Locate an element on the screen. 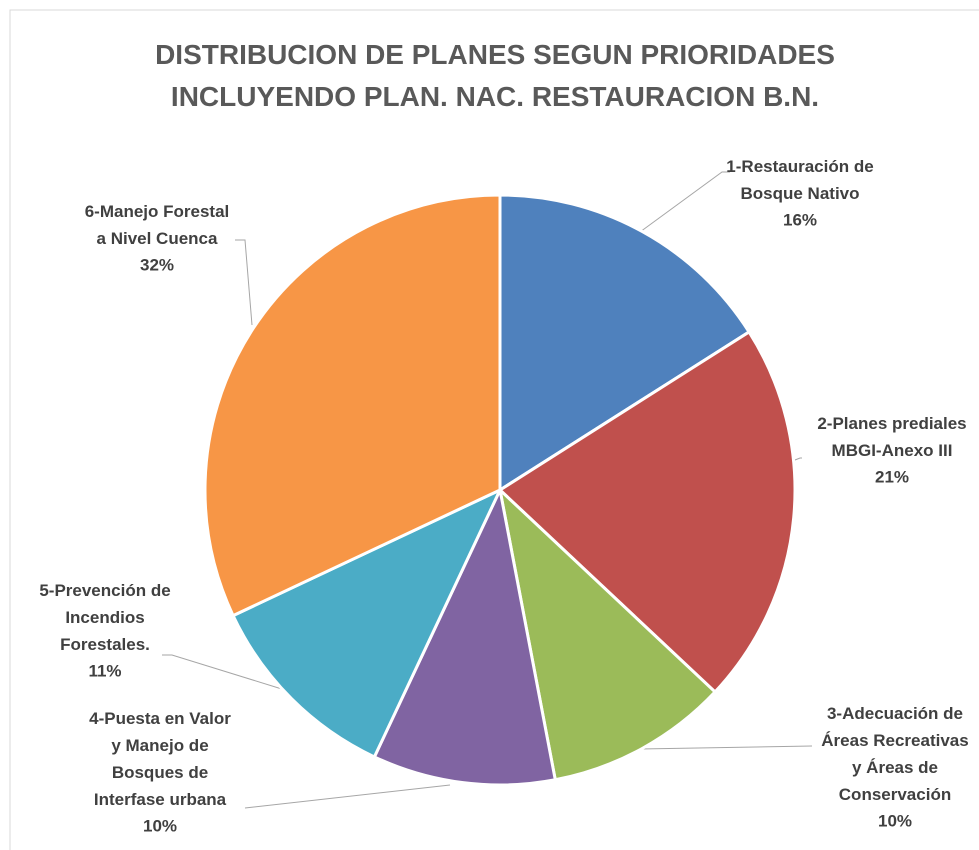 The image size is (979, 850). slice-percent: 21% is located at coordinates (892, 476).